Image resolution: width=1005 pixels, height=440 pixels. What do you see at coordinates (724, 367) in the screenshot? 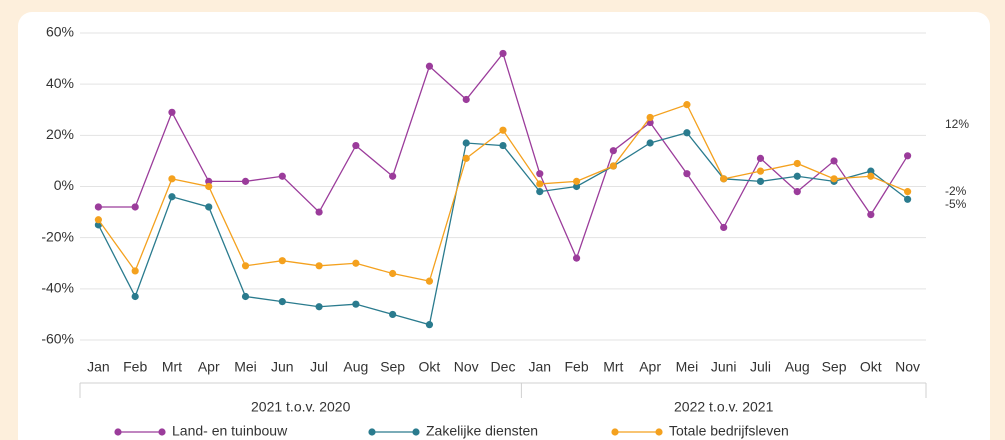
I see `x-tick-label: Juni` at bounding box center [724, 367].